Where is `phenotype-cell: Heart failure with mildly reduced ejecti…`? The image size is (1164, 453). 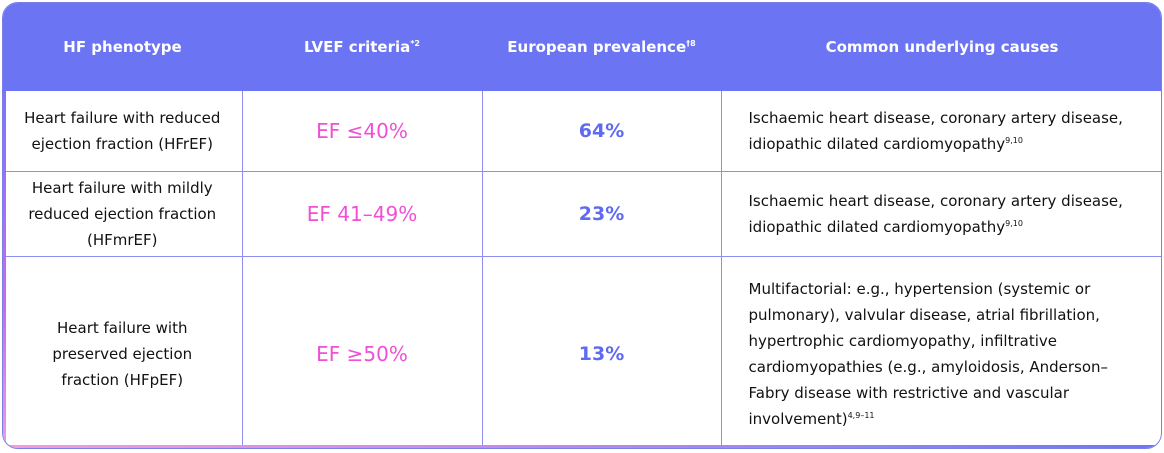 phenotype-cell: Heart failure with mildly reduced ejecti… is located at coordinates (123, 214).